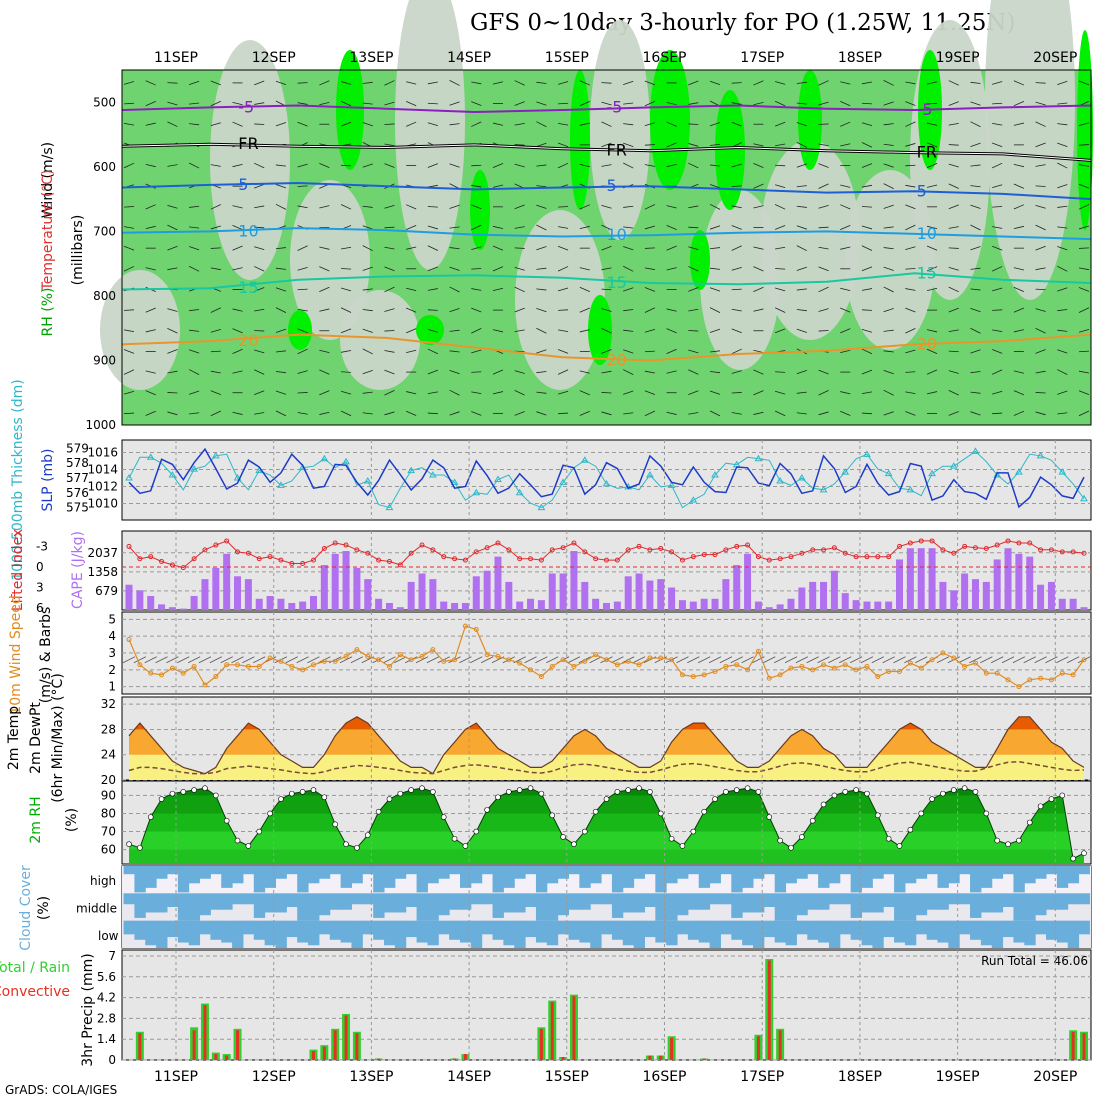 The height and width of the screenshot is (1100, 1100). I want to click on thickness-axis-label: 1000-500mb Thickness (dm), so click(18, 479).